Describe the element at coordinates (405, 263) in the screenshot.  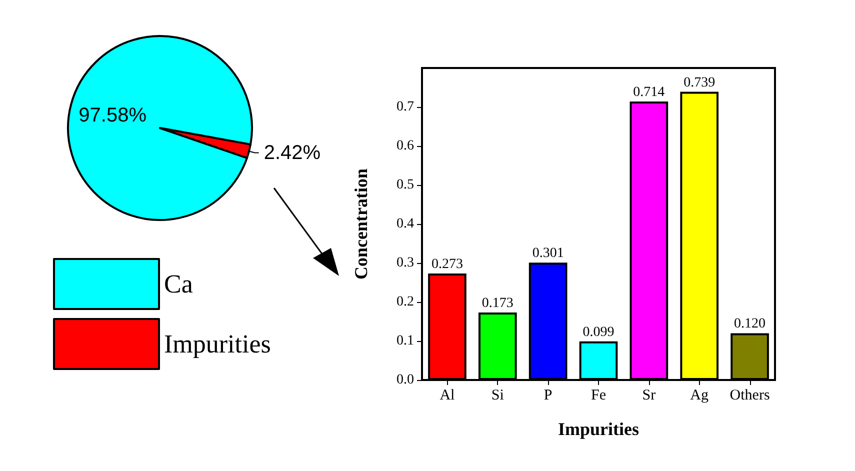
I see `y-tick-label: 0.3` at that location.